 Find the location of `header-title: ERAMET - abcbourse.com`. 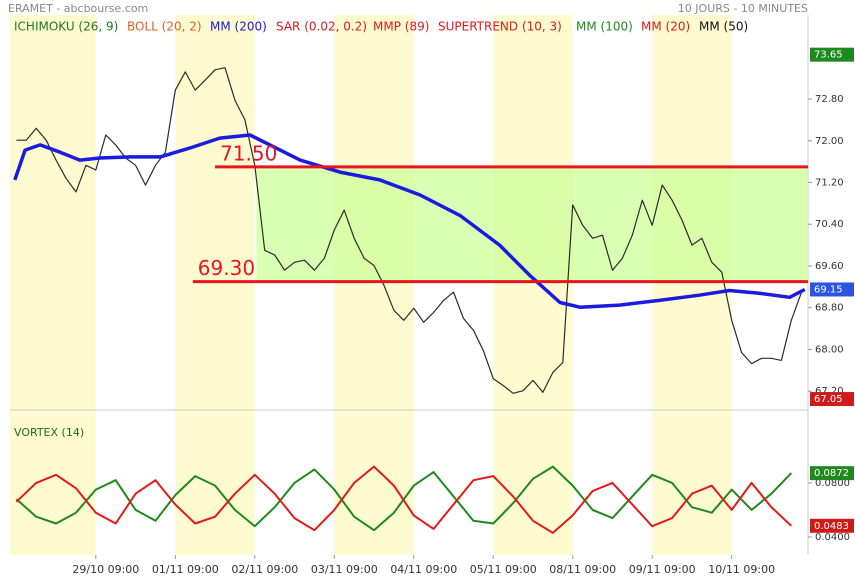

header-title: ERAMET - abcbourse.com is located at coordinates (78, 8).